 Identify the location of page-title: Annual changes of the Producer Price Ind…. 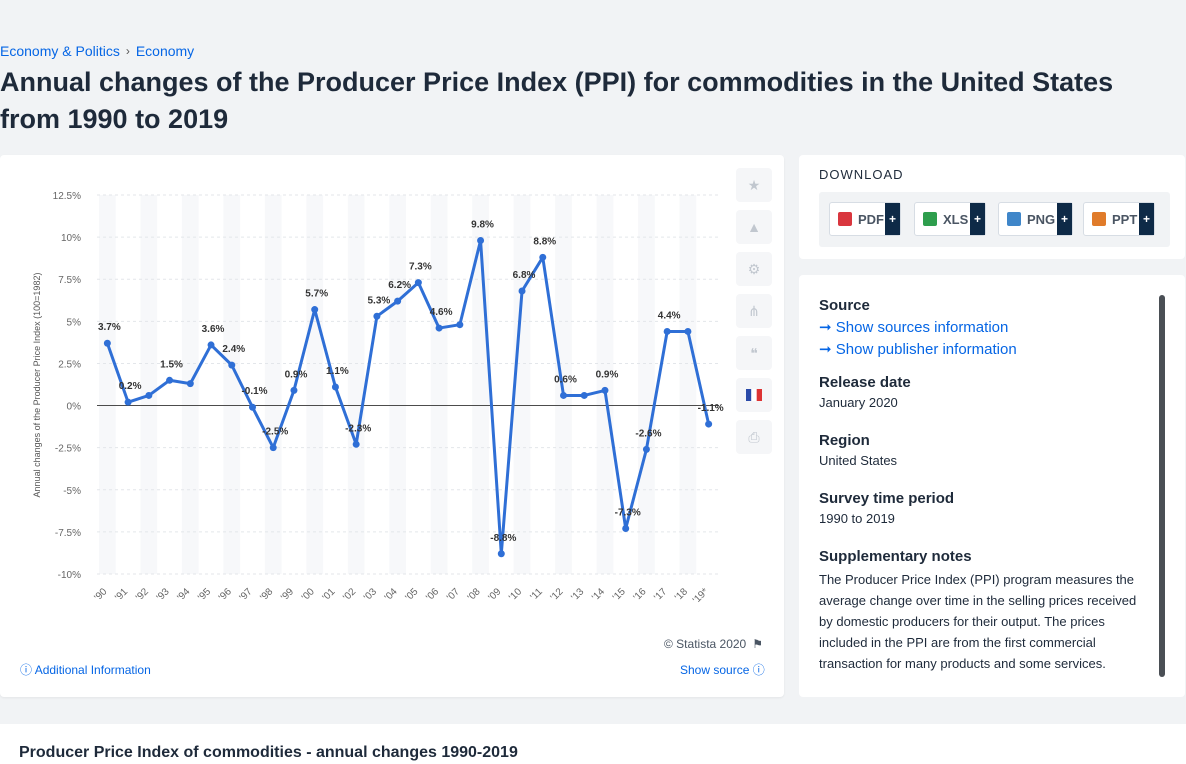
(557, 100).